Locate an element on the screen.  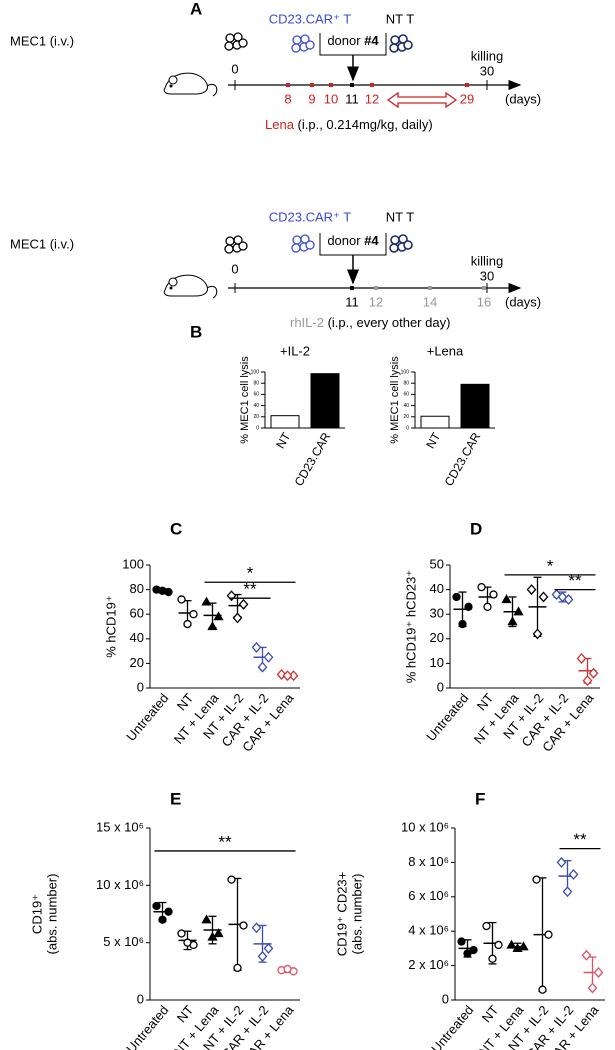
y-tick-label: 80 is located at coordinates (137, 588).